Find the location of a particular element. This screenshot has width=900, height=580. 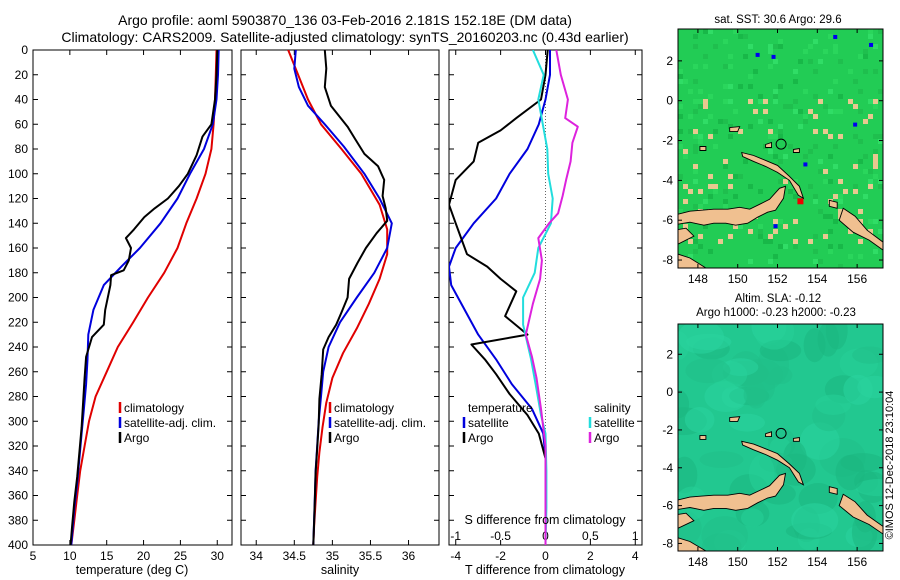

map-y-tick-label: 2 is located at coordinates (669, 61).